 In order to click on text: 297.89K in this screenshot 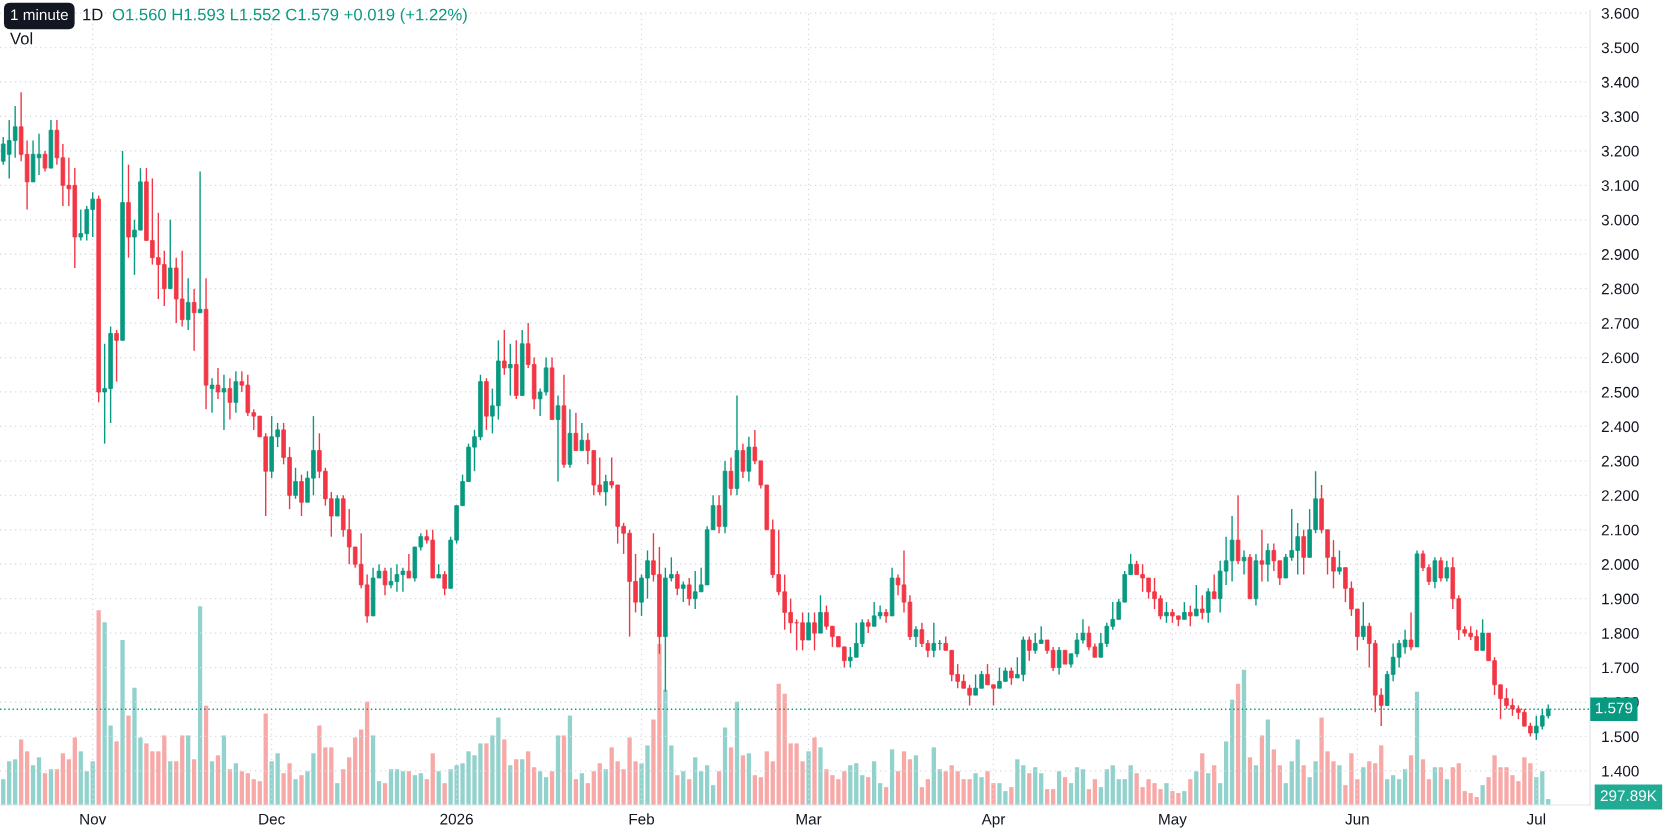, I will do `click(1628, 796)`.